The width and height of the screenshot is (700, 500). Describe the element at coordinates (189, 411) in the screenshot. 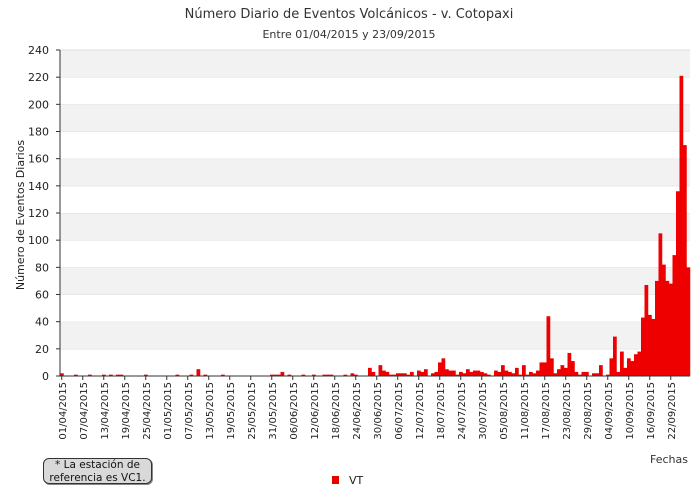

I see `x-tick-label: 07/05/2015` at that location.